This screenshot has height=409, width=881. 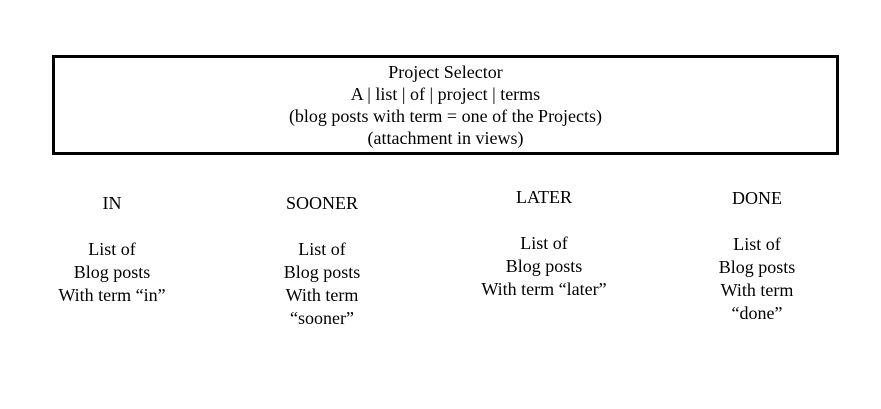 I want to click on column-heading-done: DONE, so click(x=757, y=198).